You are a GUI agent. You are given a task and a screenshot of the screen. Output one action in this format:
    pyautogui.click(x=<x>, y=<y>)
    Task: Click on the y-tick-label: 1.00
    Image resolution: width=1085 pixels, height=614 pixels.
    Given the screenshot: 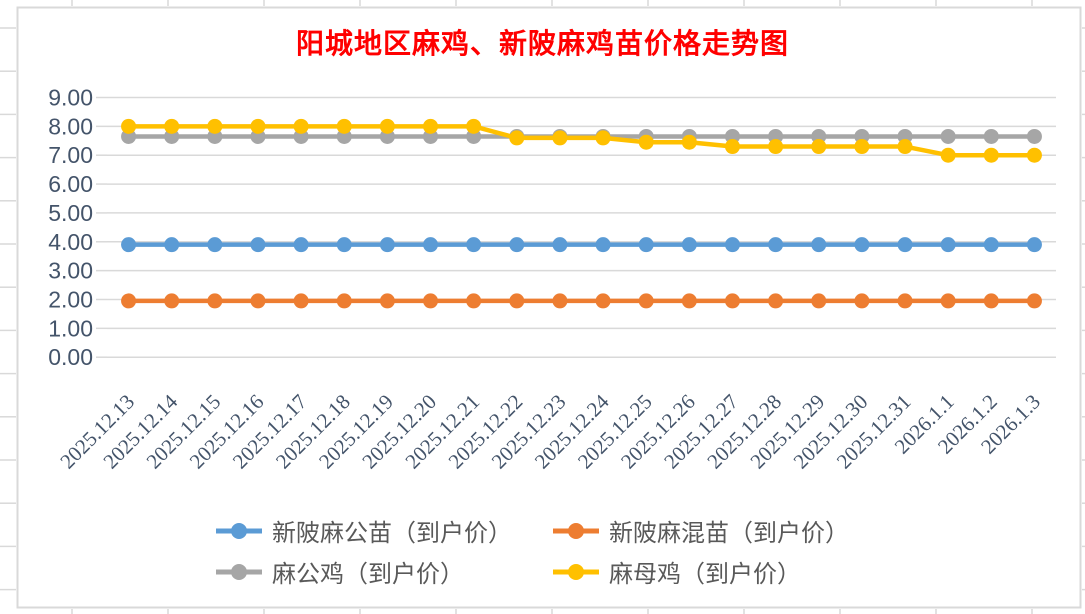 What is the action you would take?
    pyautogui.click(x=70, y=328)
    